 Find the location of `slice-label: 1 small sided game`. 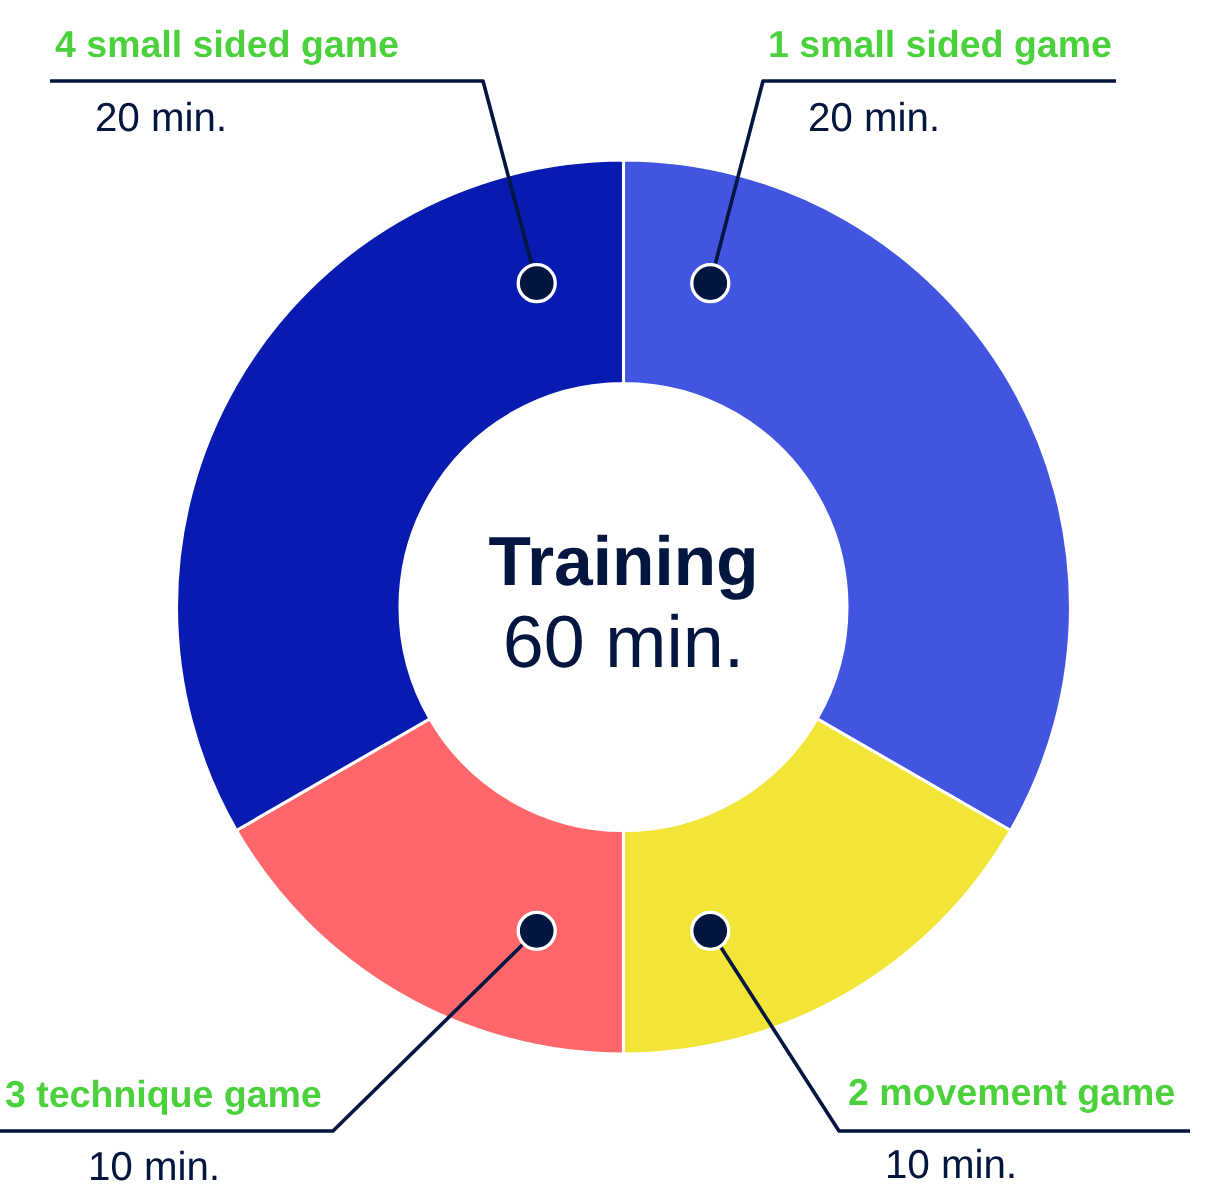

slice-label: 1 small sided game is located at coordinates (940, 47).